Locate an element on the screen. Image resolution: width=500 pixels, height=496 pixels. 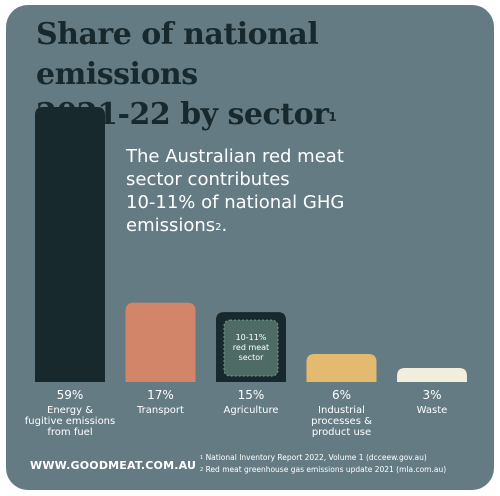
callout-line-2: sector contributes is located at coordinates (208, 179).